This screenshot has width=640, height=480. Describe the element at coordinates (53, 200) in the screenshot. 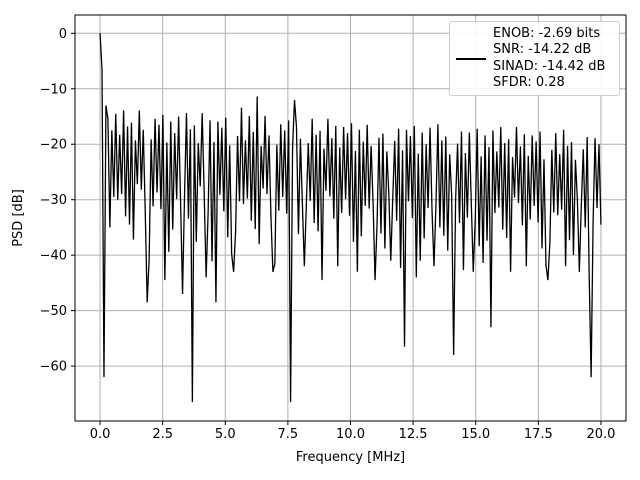

I see `y-tick-label: −30` at that location.